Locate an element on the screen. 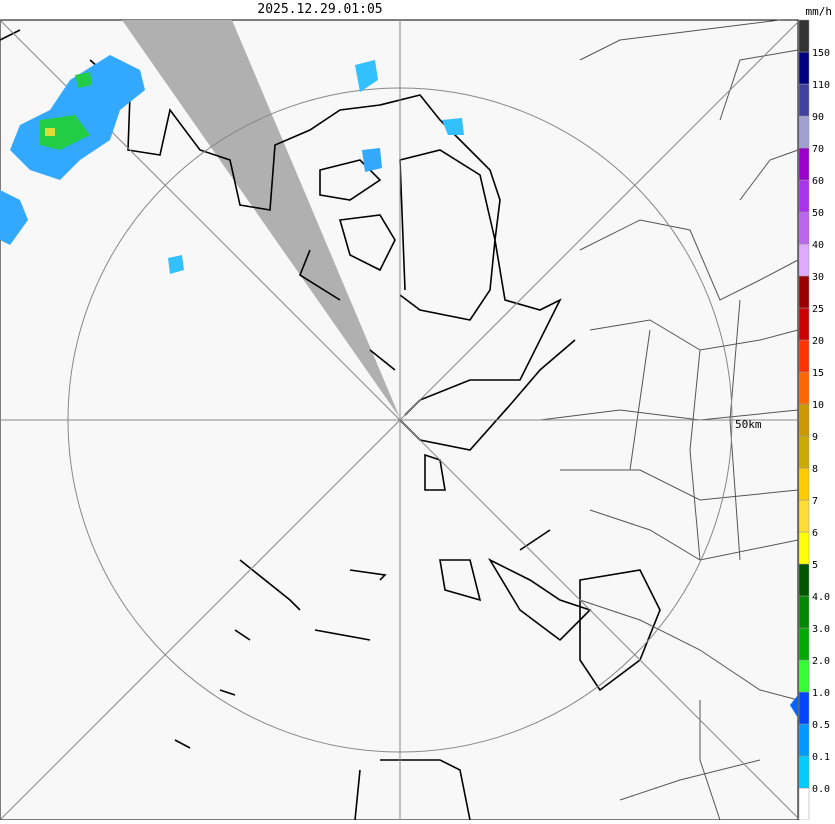  legend-label: 7 is located at coordinates (815, 501).